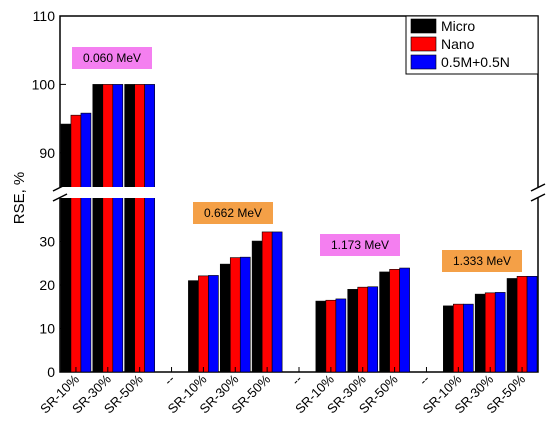  What do you see at coordinates (458, 26) in the screenshot?
I see `legend-label: Micro` at bounding box center [458, 26].